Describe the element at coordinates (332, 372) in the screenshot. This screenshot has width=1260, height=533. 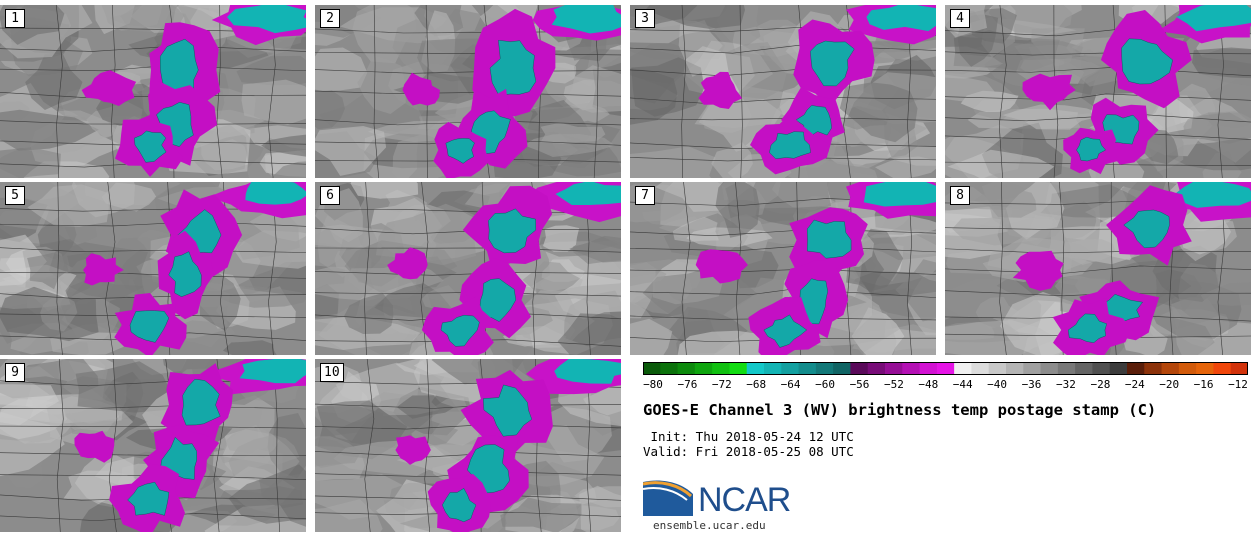
I see `panel-number: 10` at that location.